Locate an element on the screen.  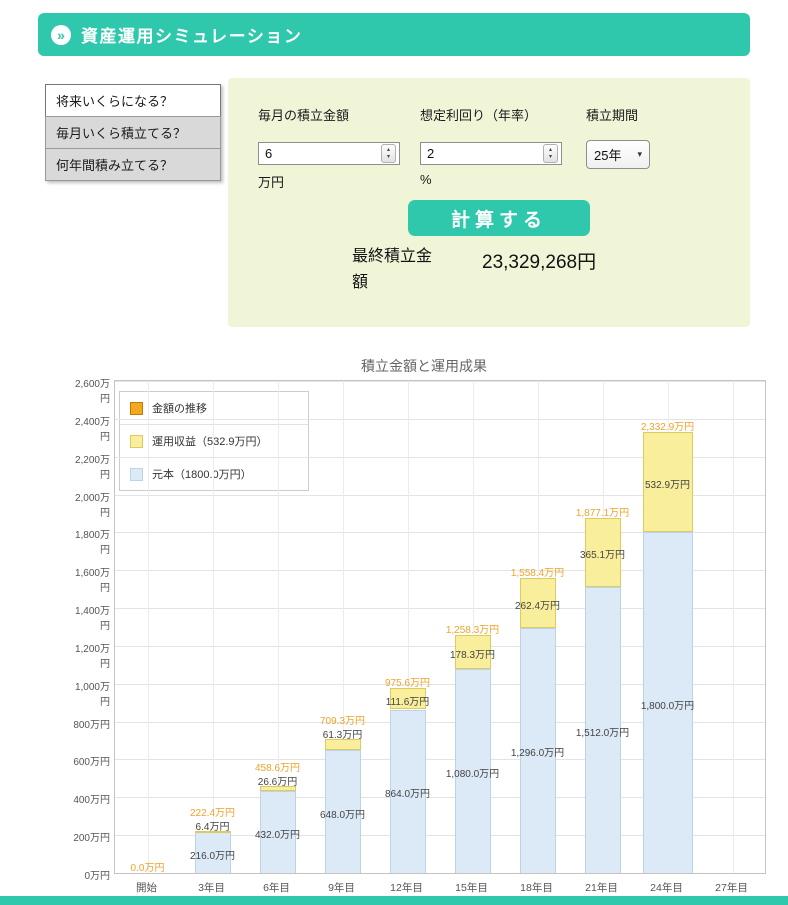
monthly-amount-stepper: ▴ ▾ is located at coordinates (388, 153).